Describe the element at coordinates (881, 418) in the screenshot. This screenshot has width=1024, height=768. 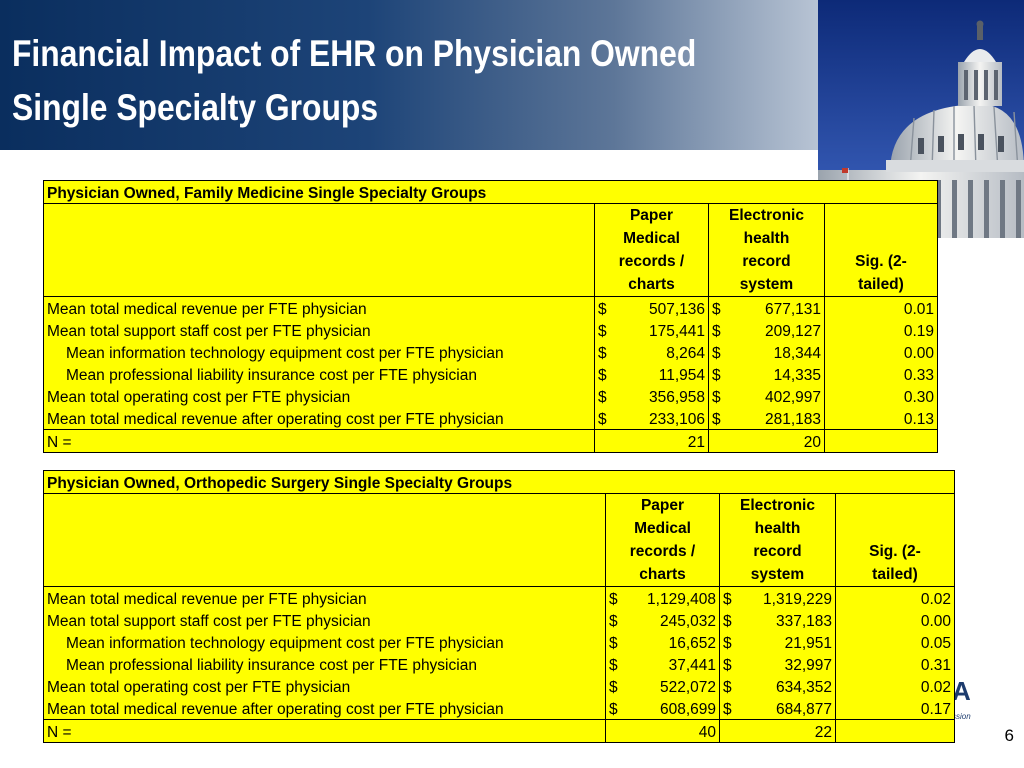
I see `sig-value: 0.13` at that location.